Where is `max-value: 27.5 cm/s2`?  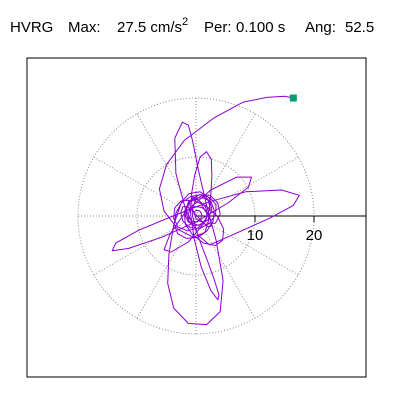
max-value: 27.5 cm/s2 is located at coordinates (153, 27).